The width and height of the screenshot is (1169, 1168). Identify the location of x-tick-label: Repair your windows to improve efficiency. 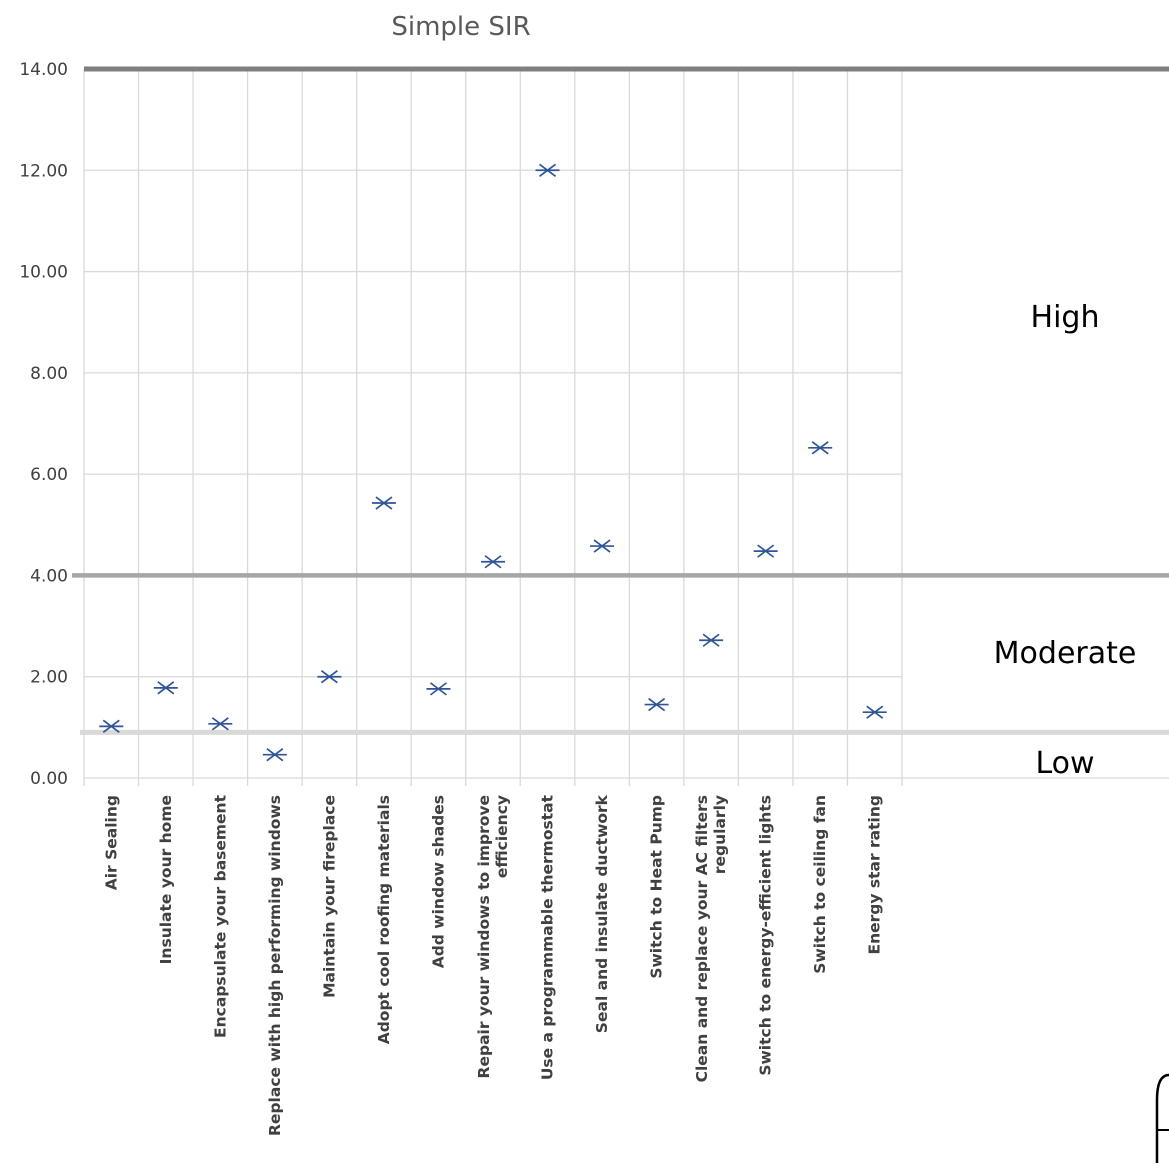
(493, 936).